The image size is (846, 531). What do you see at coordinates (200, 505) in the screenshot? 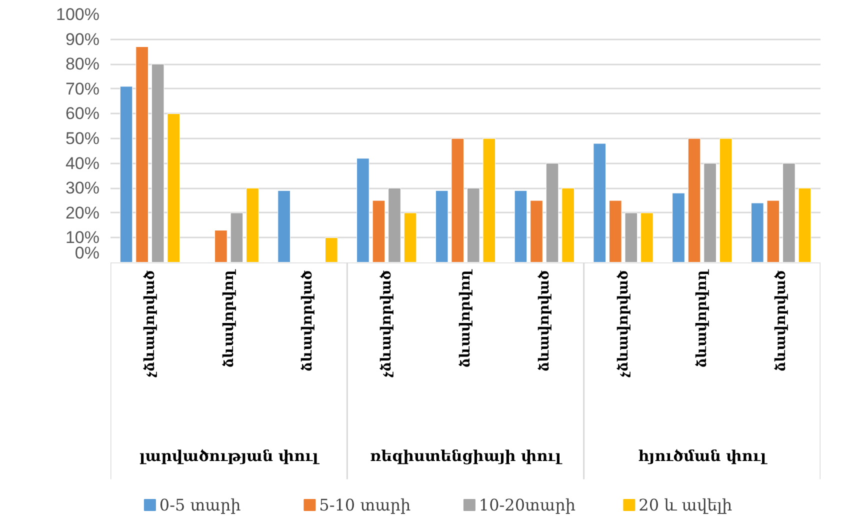
I see `legend-label: 0-5 տարի` at bounding box center [200, 505].